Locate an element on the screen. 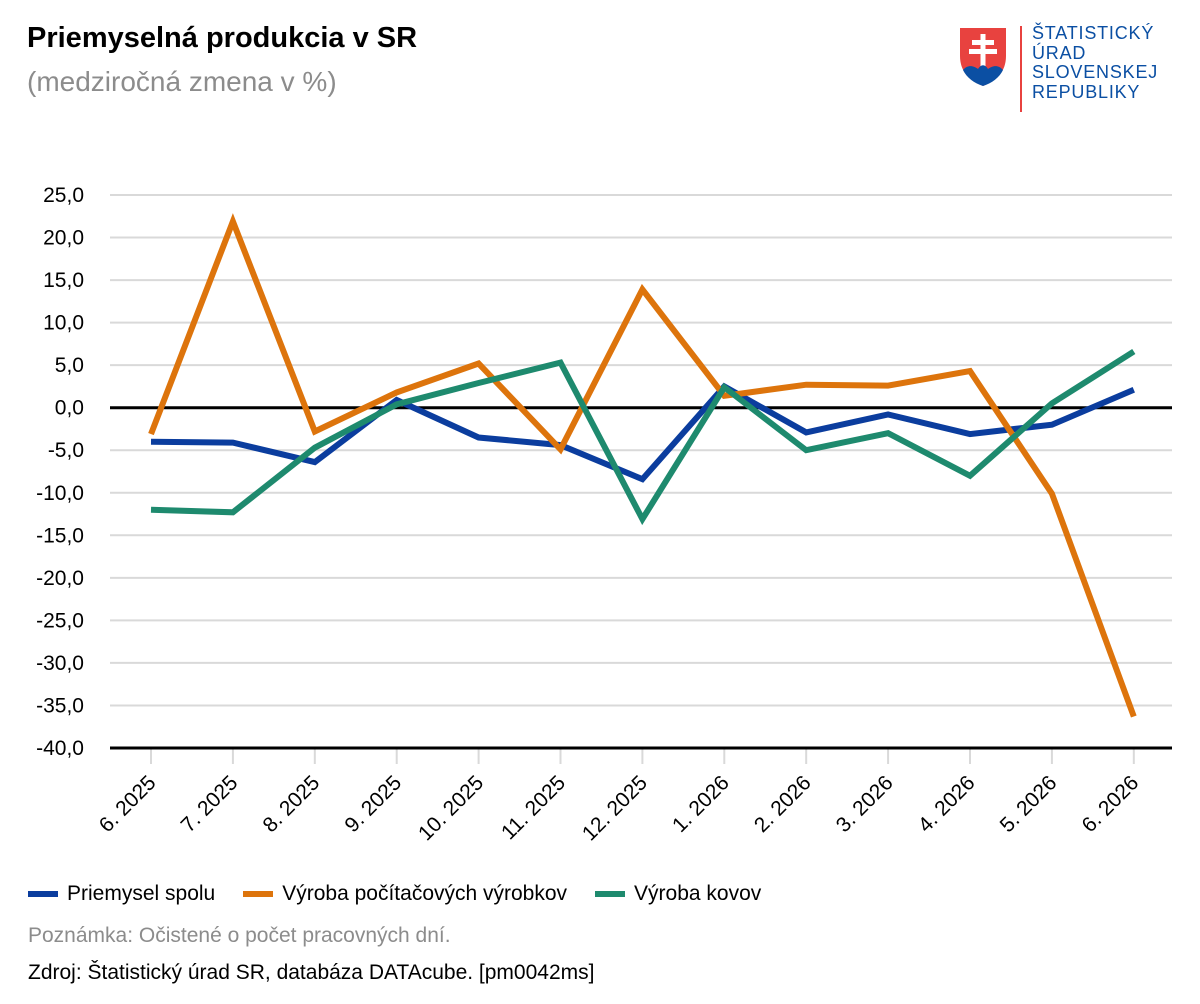 Image resolution: width=1200 pixels, height=1004 pixels. x-tick-label: 12. 2025 is located at coordinates (615, 808).